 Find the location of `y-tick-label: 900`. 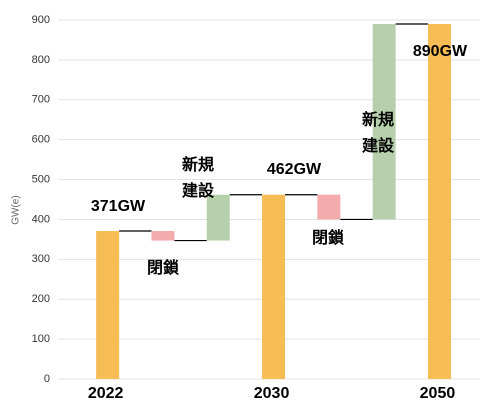

y-tick-label: 900 is located at coordinates (41, 20).